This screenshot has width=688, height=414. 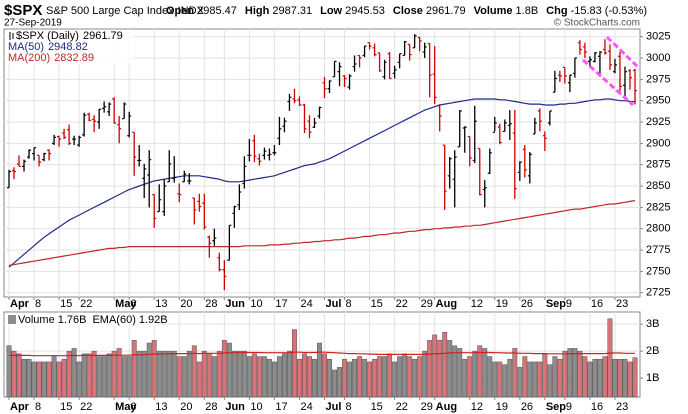 I want to click on field-value: 1.8B, so click(x=527, y=11).